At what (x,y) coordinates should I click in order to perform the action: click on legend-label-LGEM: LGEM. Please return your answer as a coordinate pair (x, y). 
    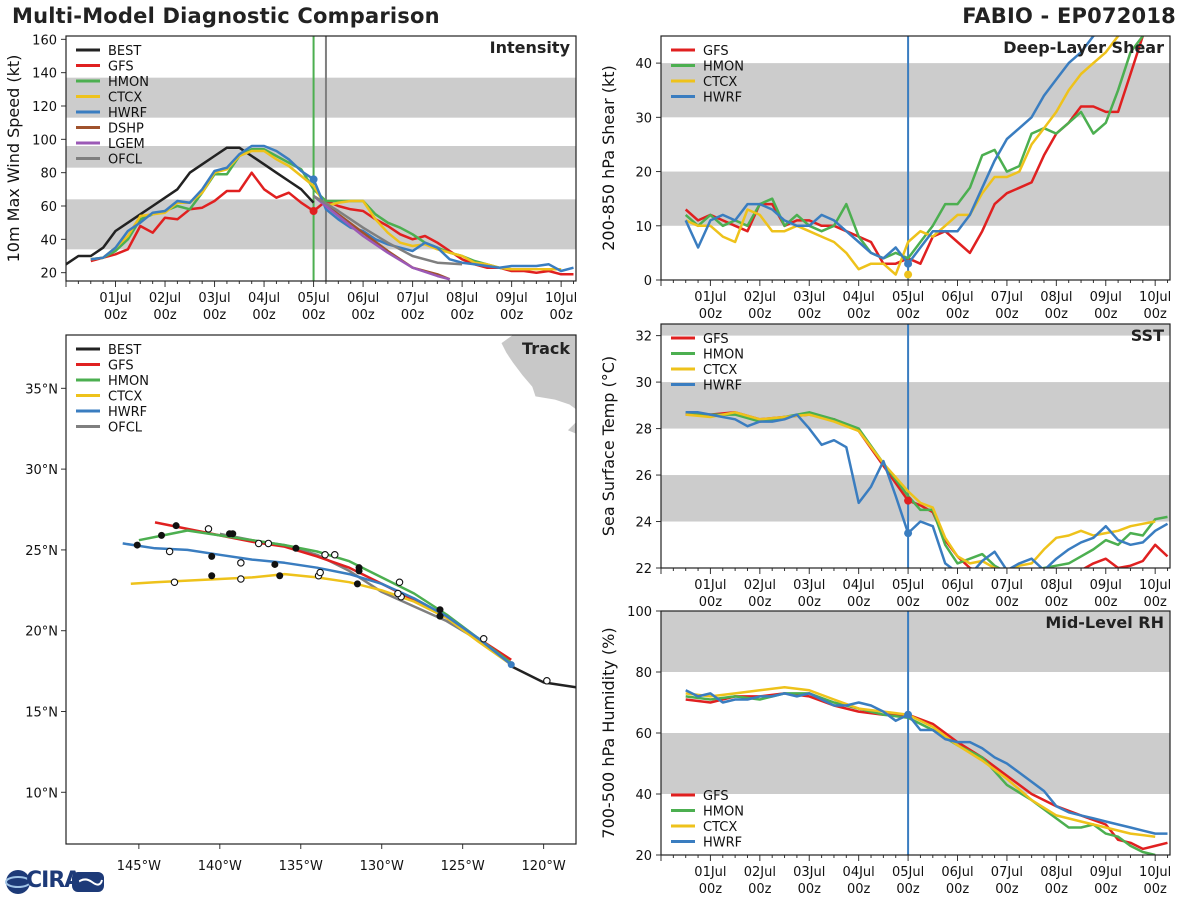
    Looking at the image, I should click on (126, 144).